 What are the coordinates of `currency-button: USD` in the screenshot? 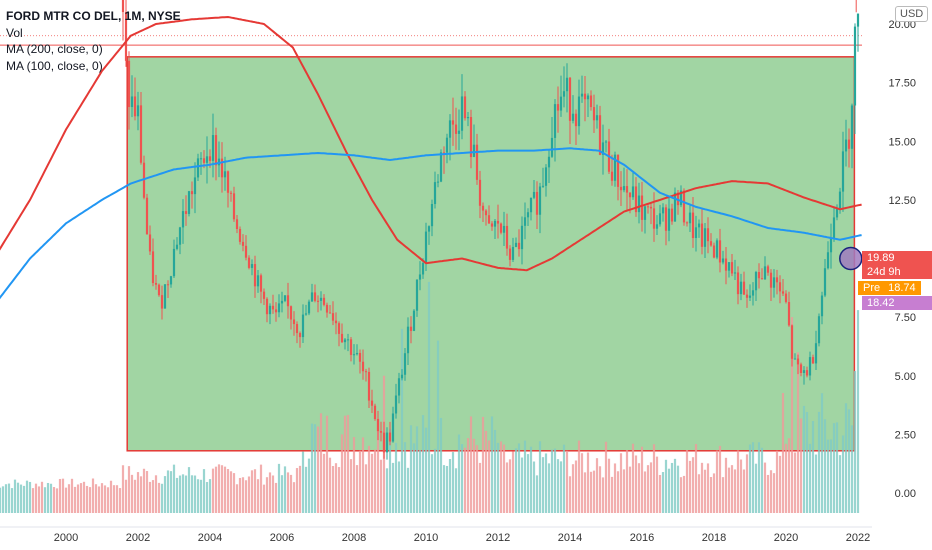 It's located at (912, 14).